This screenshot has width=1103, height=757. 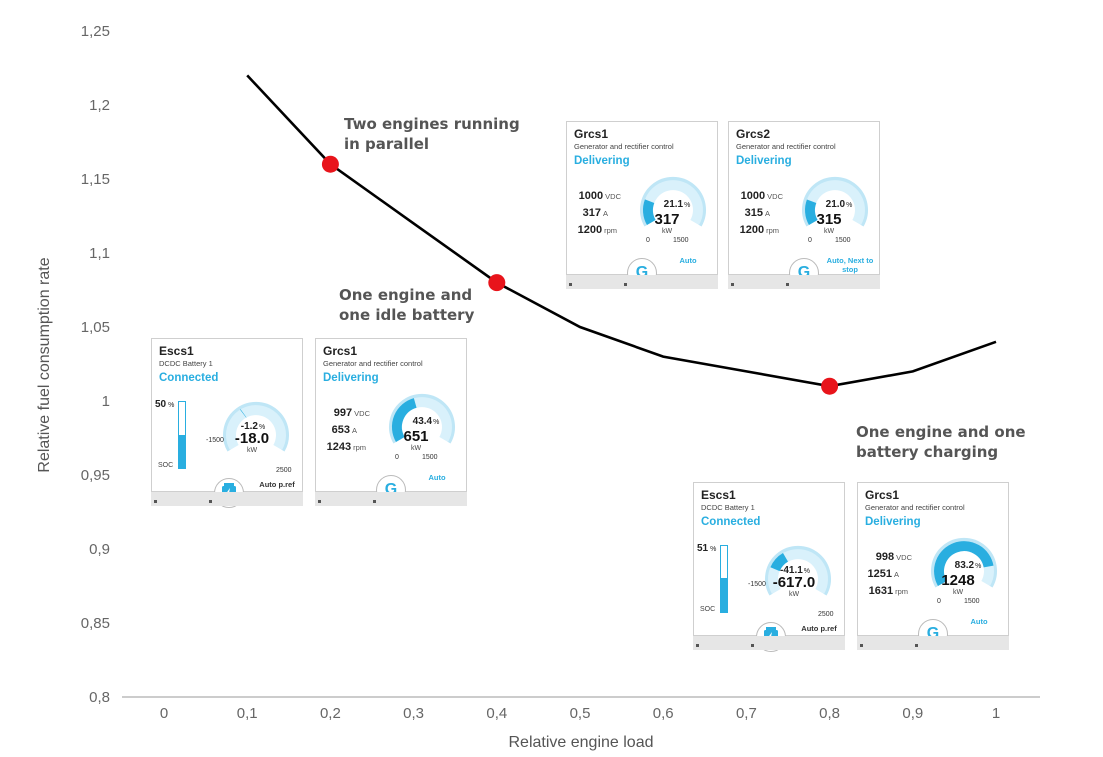 What do you see at coordinates (850, 265) in the screenshot?
I see `mode-label: Auto, Next to stop` at bounding box center [850, 265].